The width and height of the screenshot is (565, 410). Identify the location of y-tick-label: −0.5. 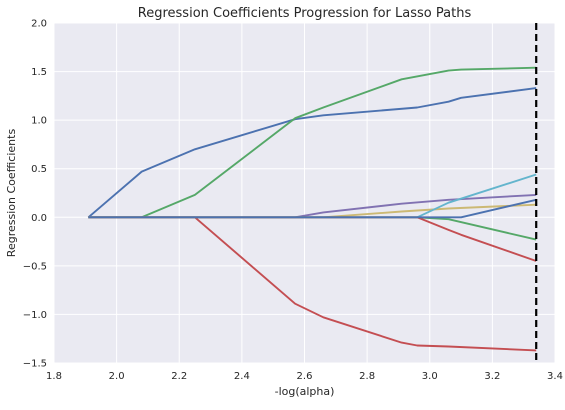
(35, 266).